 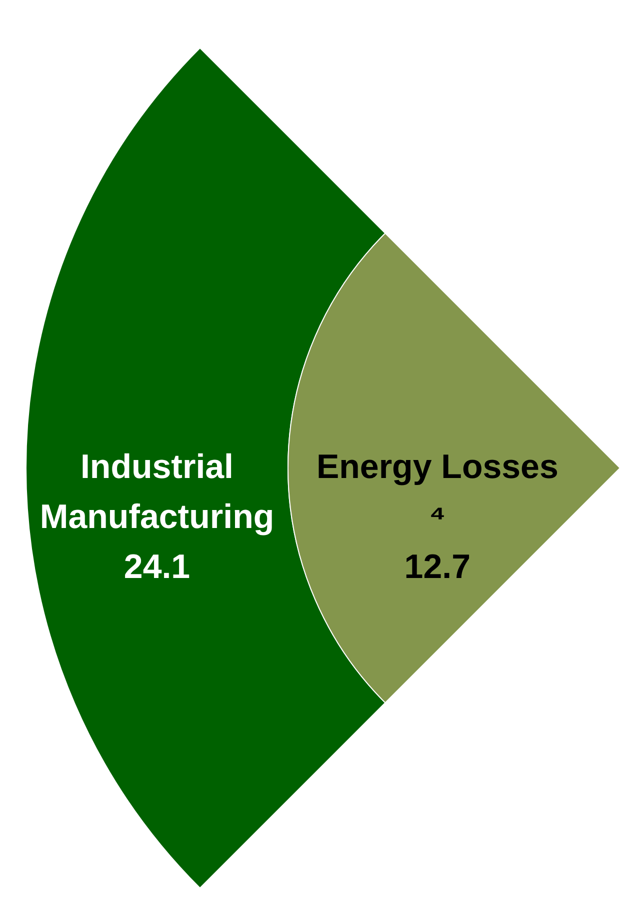 What do you see at coordinates (437, 567) in the screenshot?
I see `data-label: 12.7` at bounding box center [437, 567].